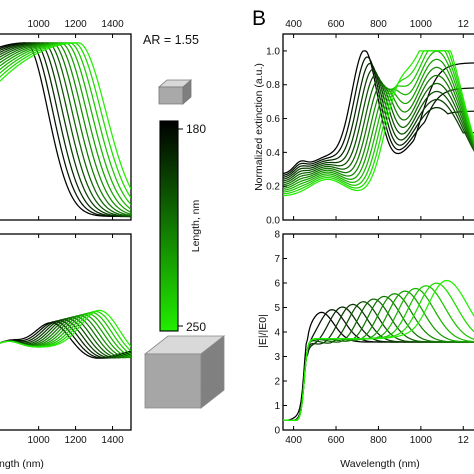 The height and width of the screenshot is (474, 474). Describe the element at coordinates (22, 464) in the screenshot. I see `panel-a-x-axis-label: ngth (nm)` at that location.